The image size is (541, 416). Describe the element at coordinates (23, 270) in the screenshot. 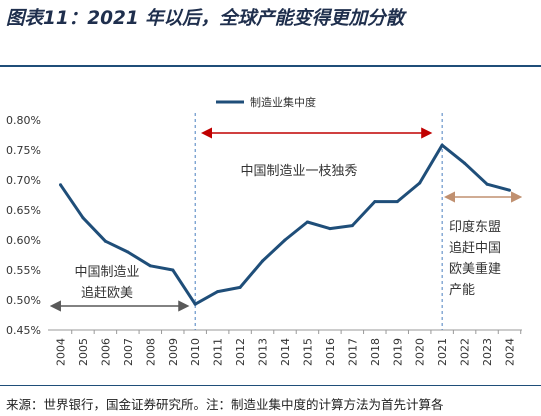

I see `y-tick-label: 0.55%` at that location.